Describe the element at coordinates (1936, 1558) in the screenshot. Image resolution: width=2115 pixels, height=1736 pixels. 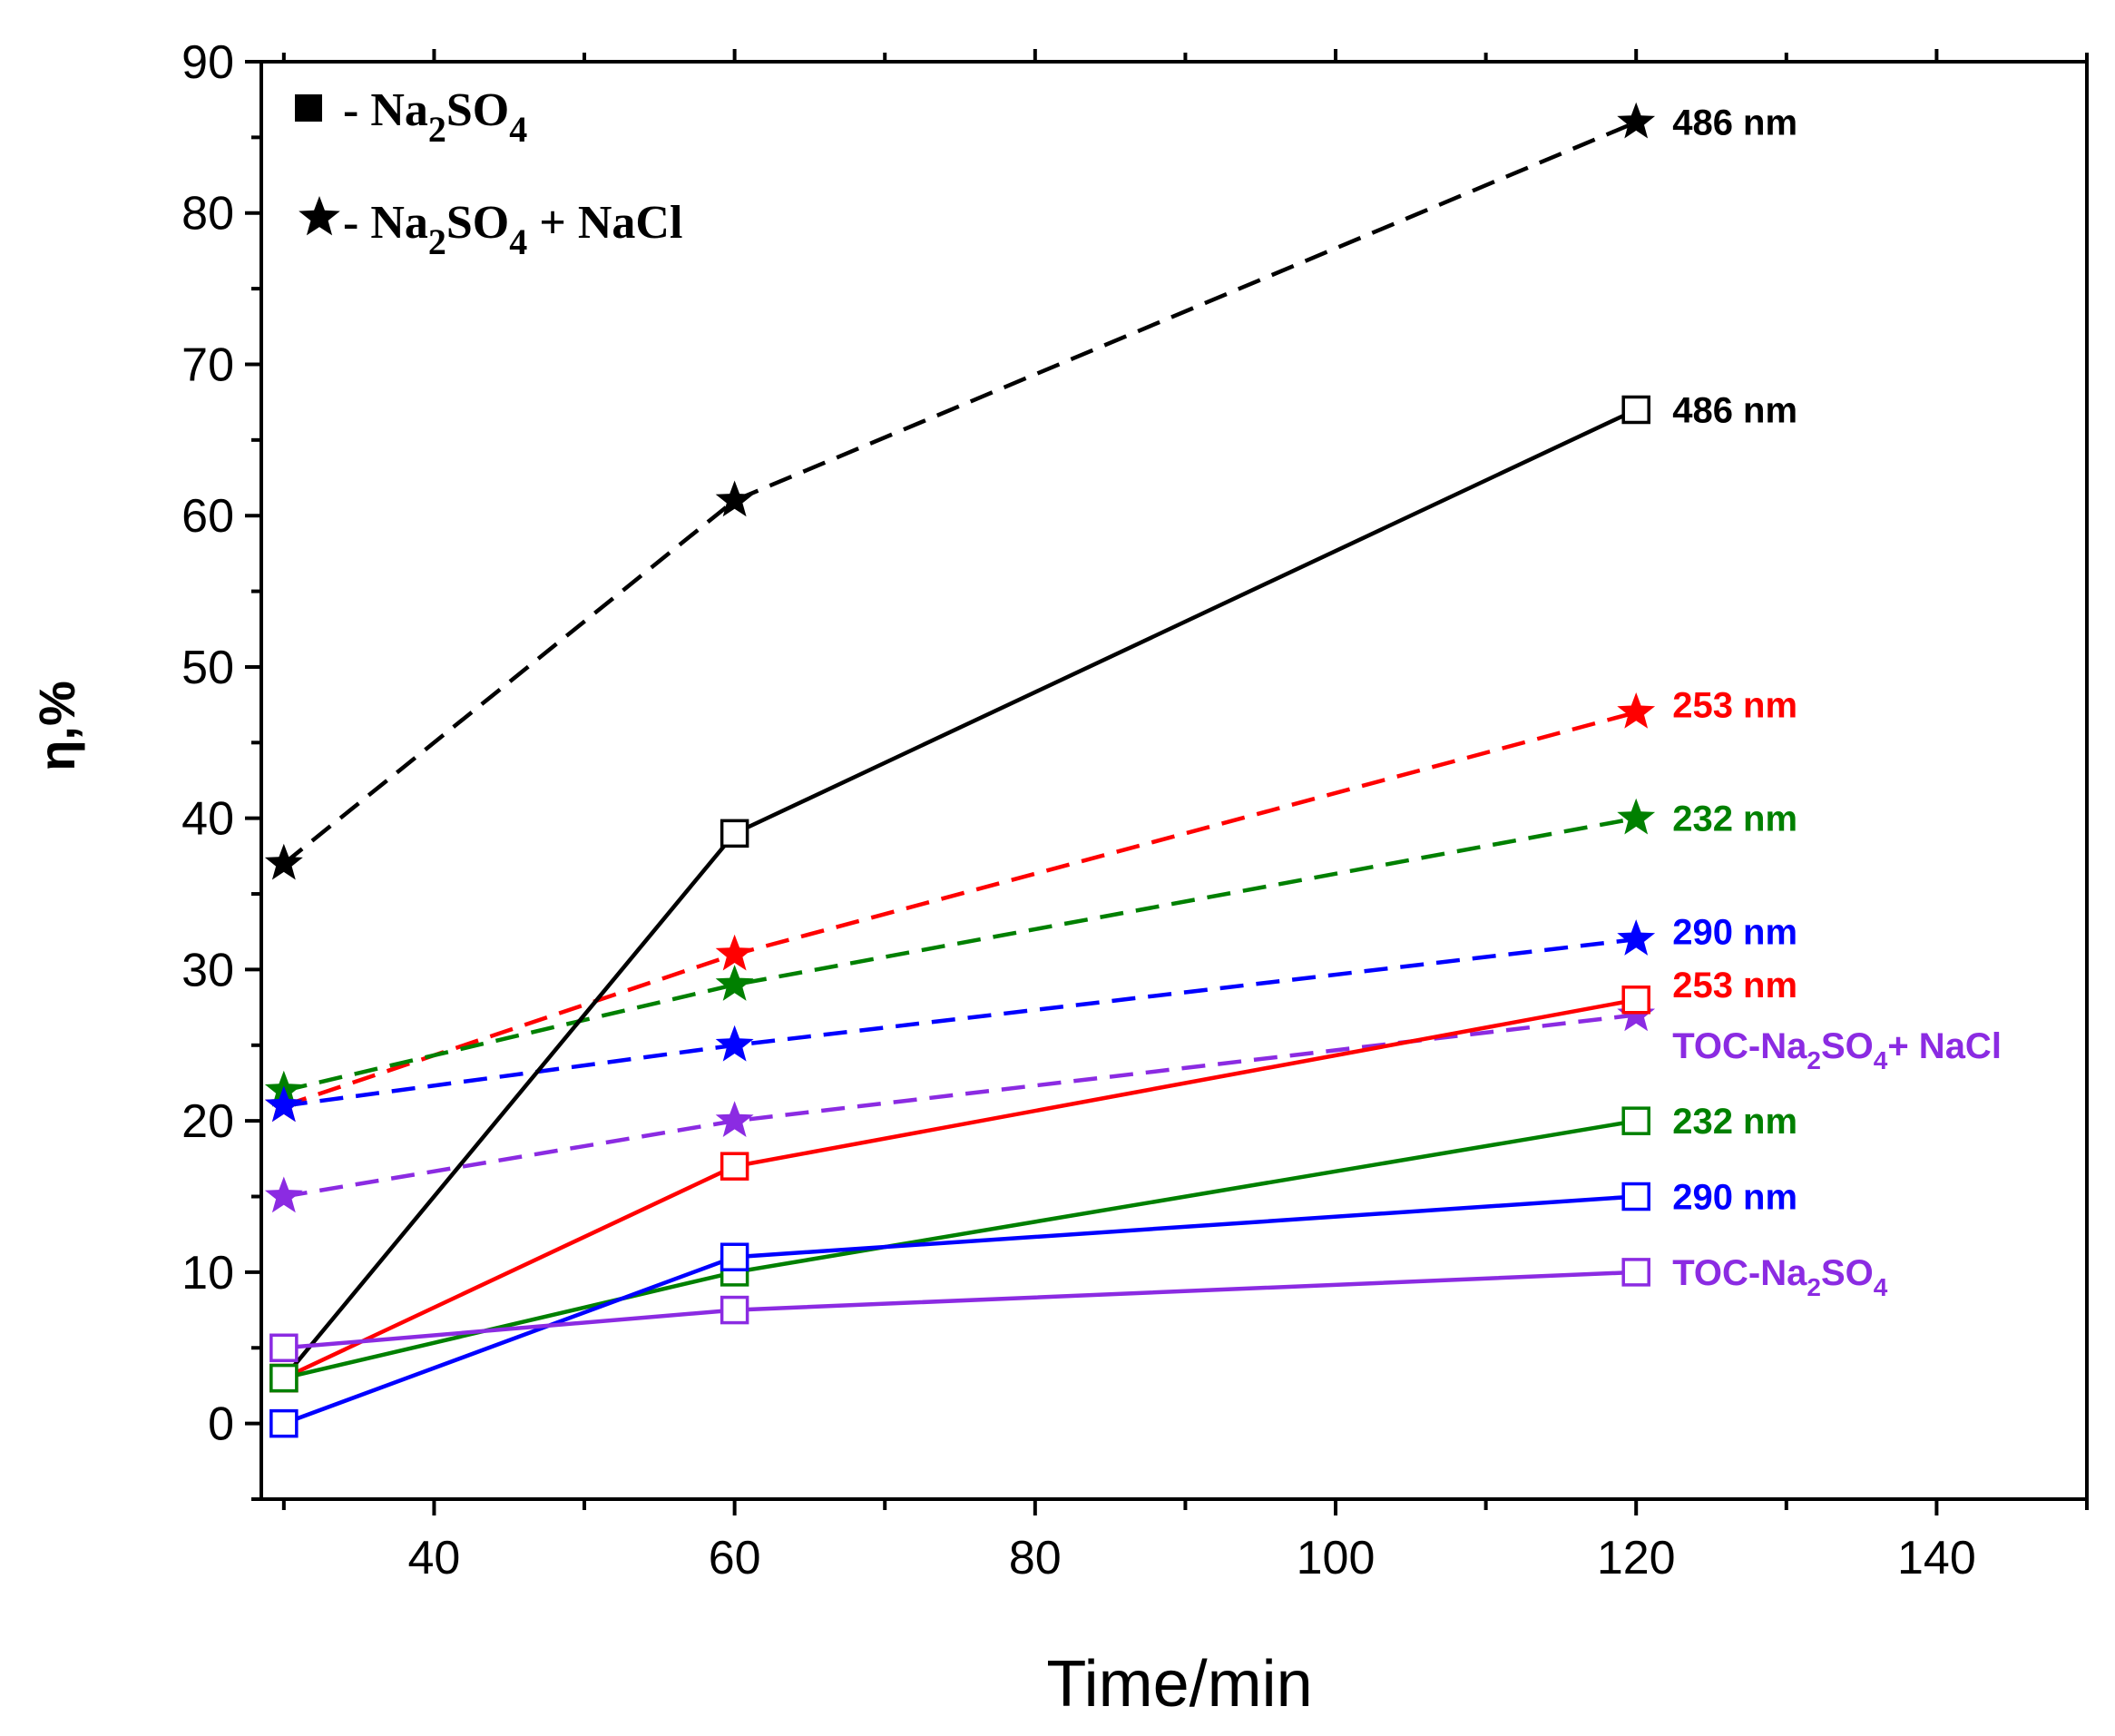
I see `x-tick-label: 140` at that location.